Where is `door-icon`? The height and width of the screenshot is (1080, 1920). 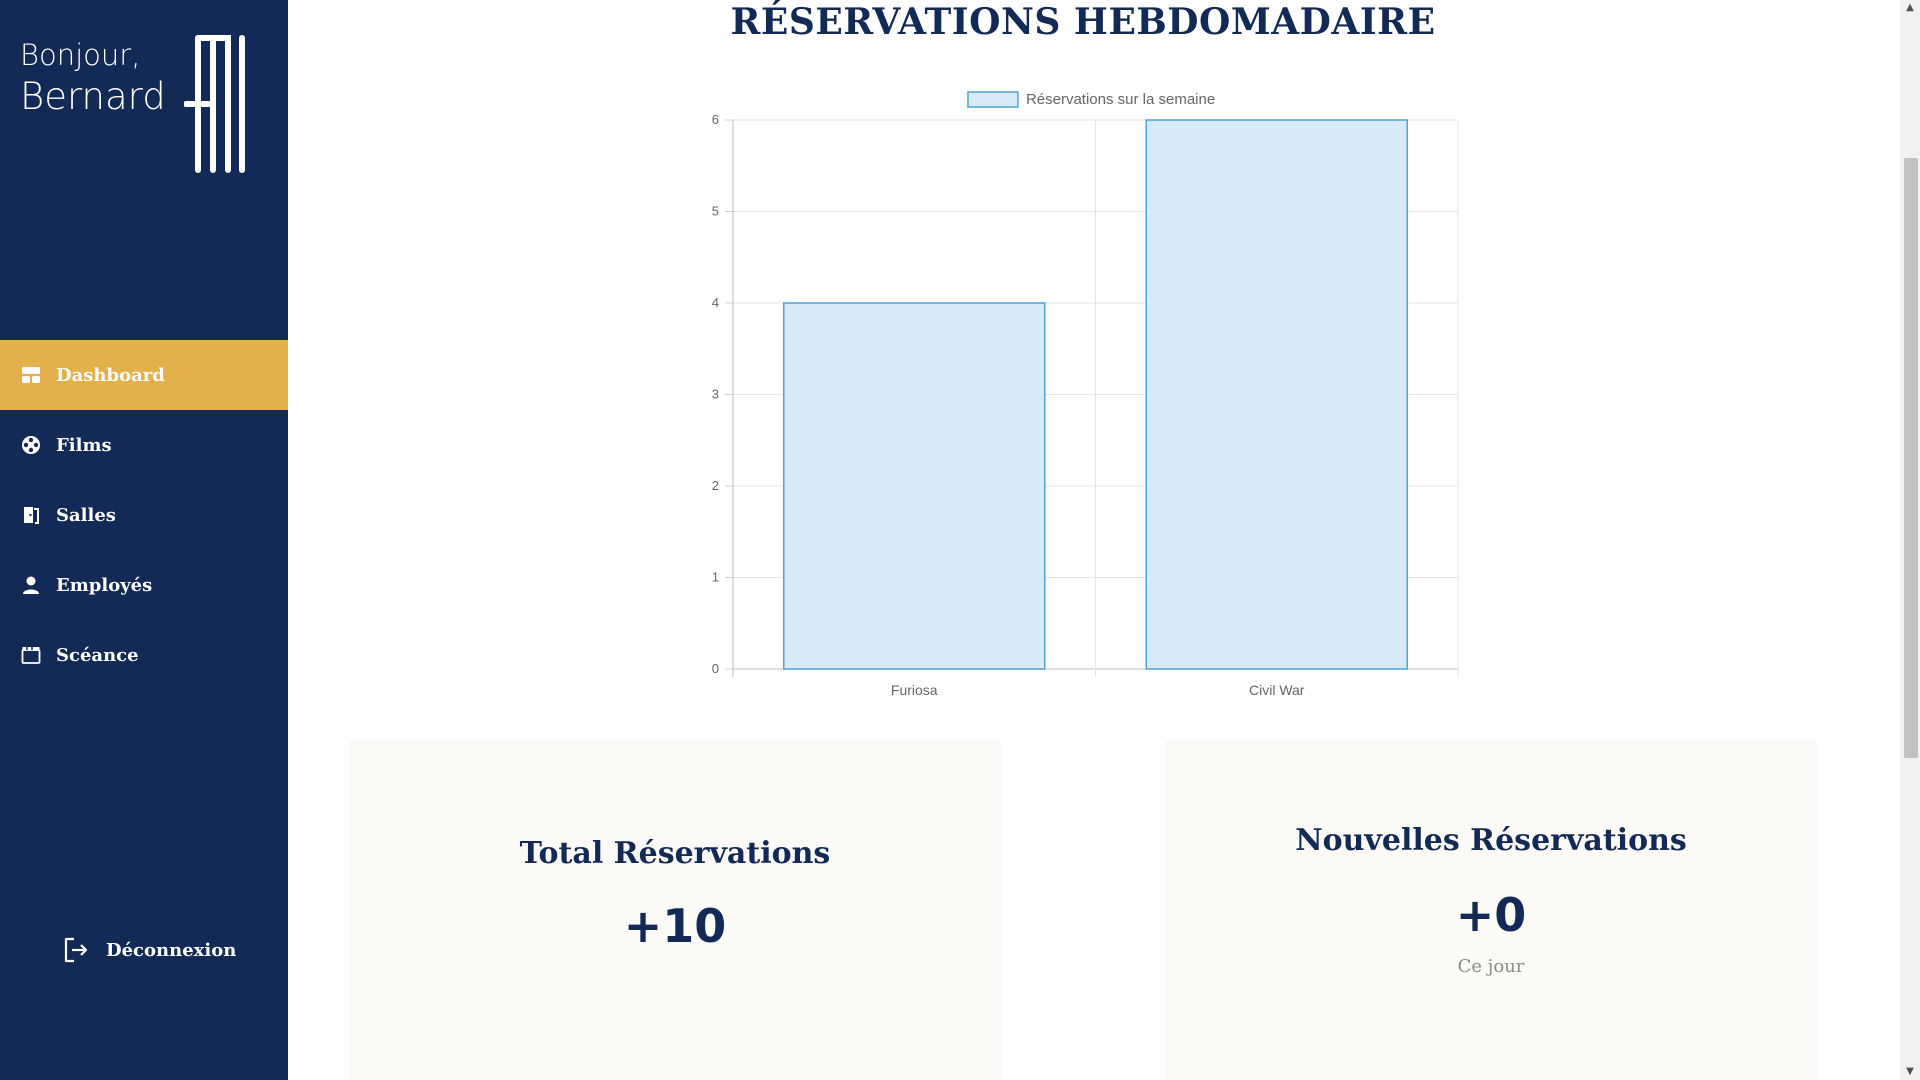
door-icon is located at coordinates (31, 515).